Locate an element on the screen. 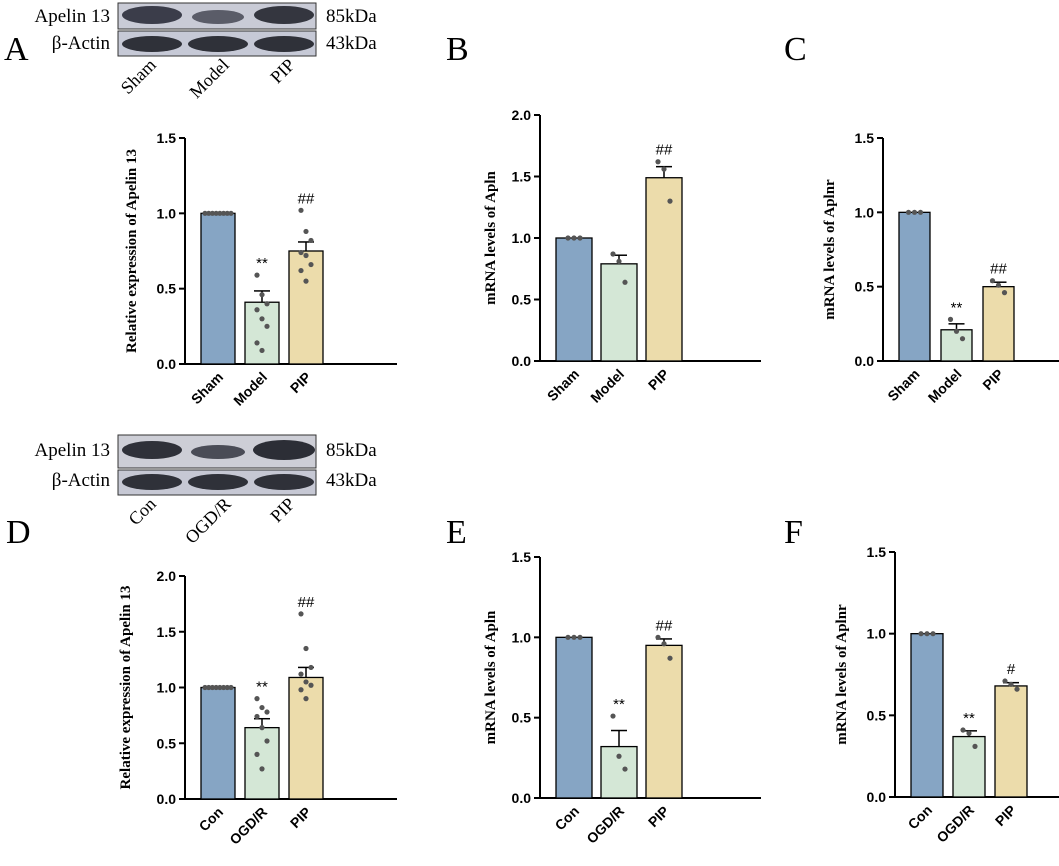  blot2-band-actin-ogdr is located at coordinates (218, 482).